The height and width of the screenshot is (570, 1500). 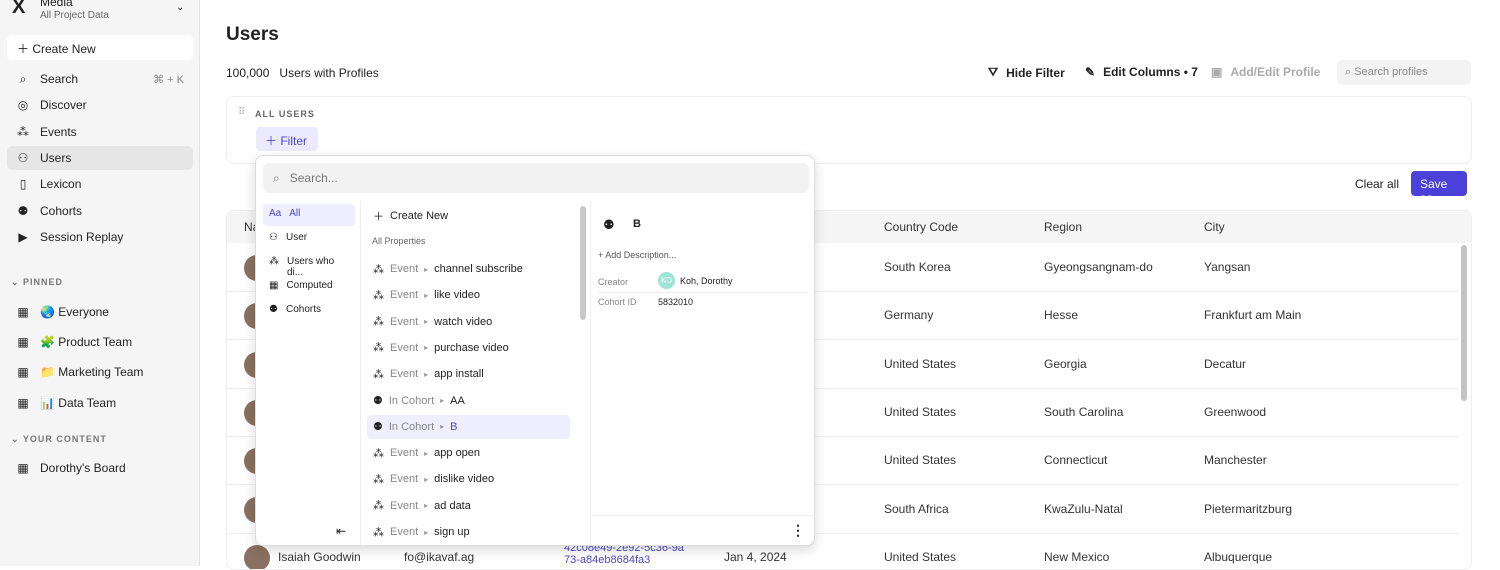 I want to click on cell-city: Pietermaritzburg, so click(x=1248, y=508).